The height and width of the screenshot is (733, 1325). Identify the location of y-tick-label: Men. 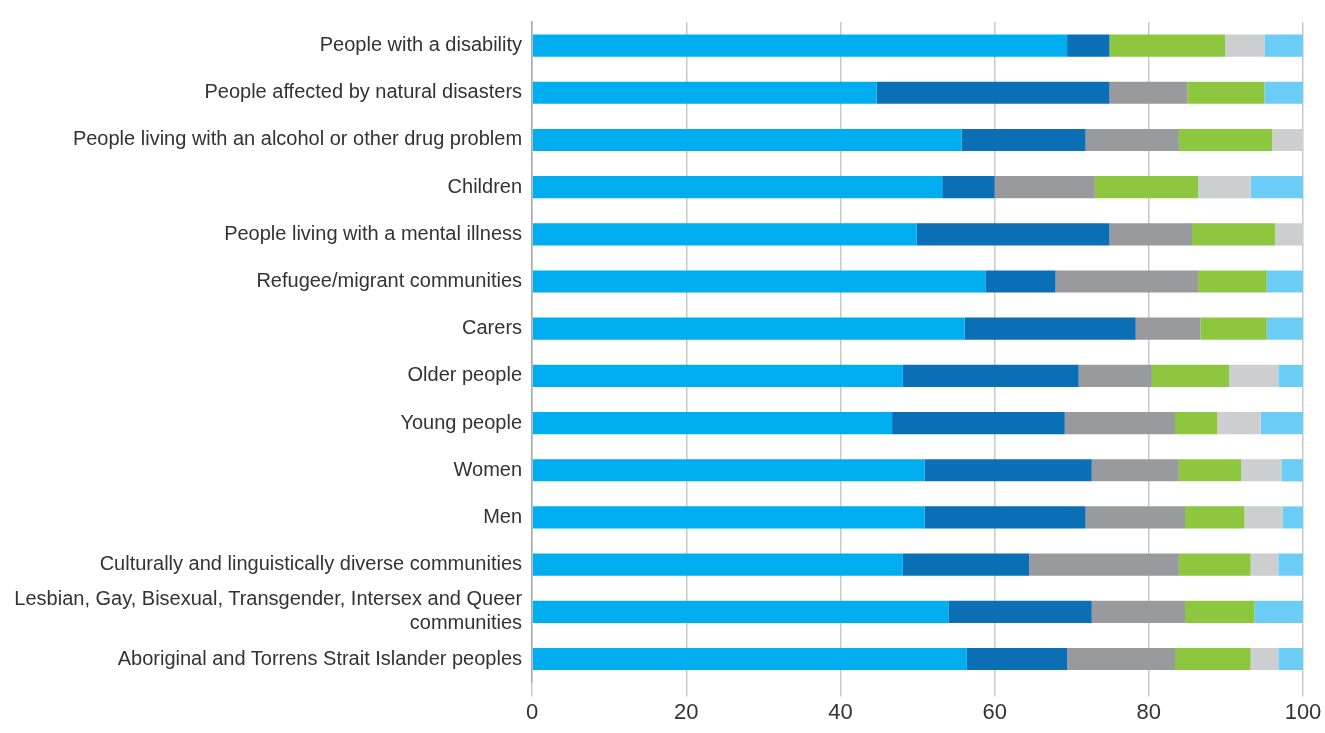
(503, 515).